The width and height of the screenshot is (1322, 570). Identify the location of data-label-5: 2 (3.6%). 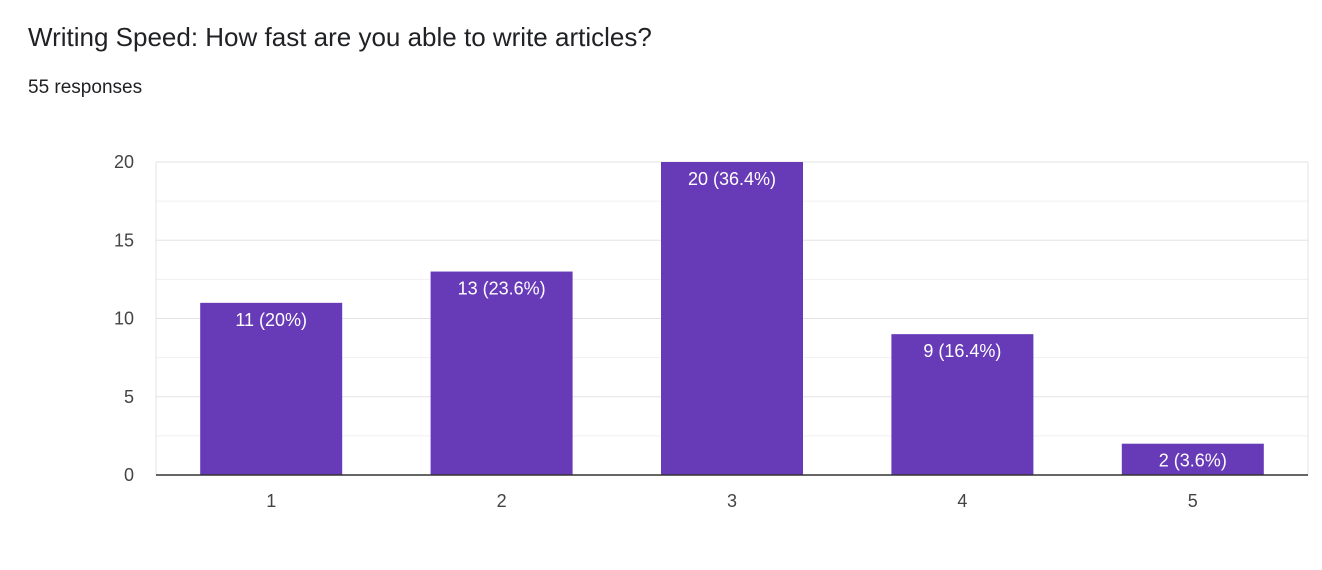
(1193, 461).